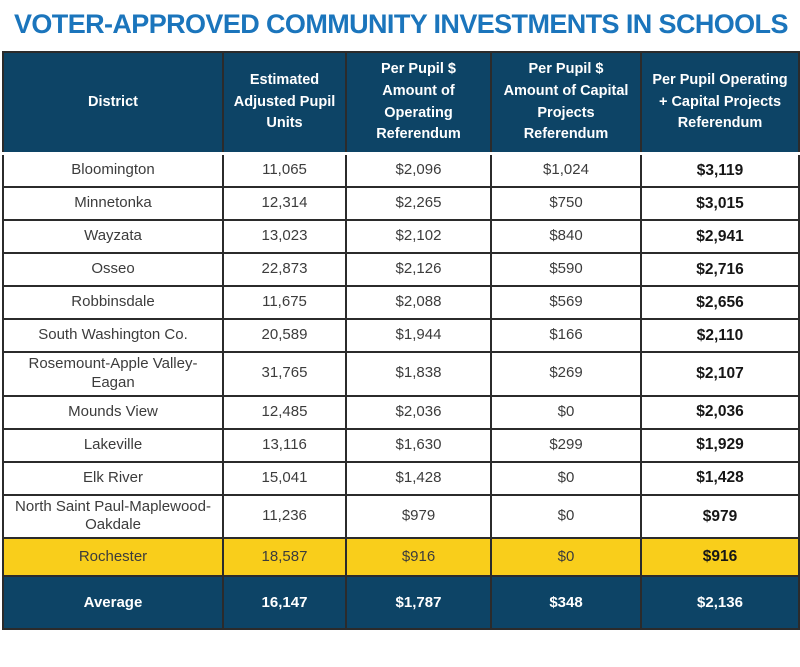 Image resolution: width=800 pixels, height=667 pixels. What do you see at coordinates (418, 204) in the screenshot?
I see `cell-operating: $2,265` at bounding box center [418, 204].